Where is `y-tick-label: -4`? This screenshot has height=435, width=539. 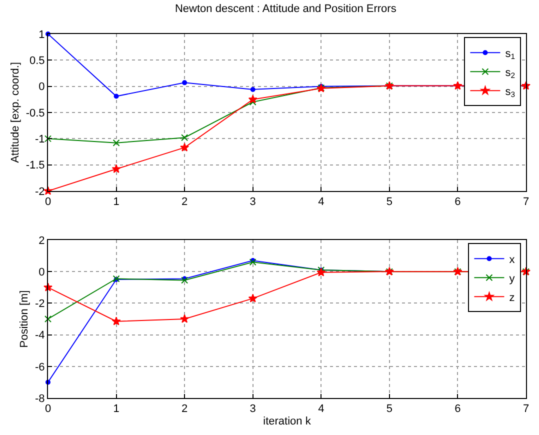 y-tick-label: -4 is located at coordinates (40, 336).